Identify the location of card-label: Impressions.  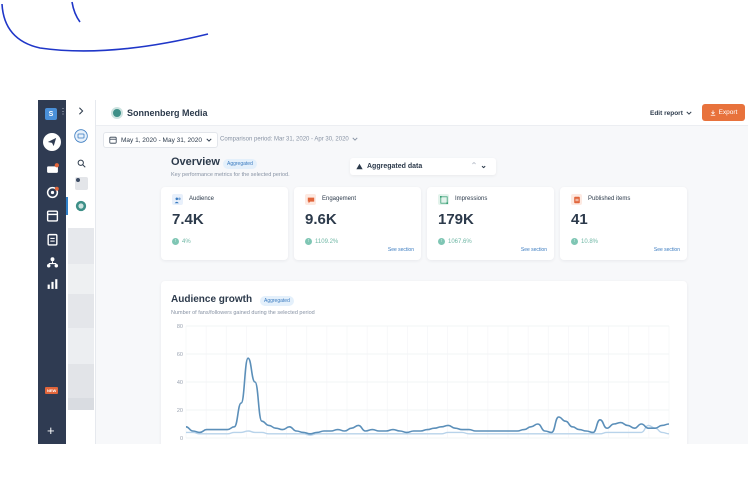
(471, 199).